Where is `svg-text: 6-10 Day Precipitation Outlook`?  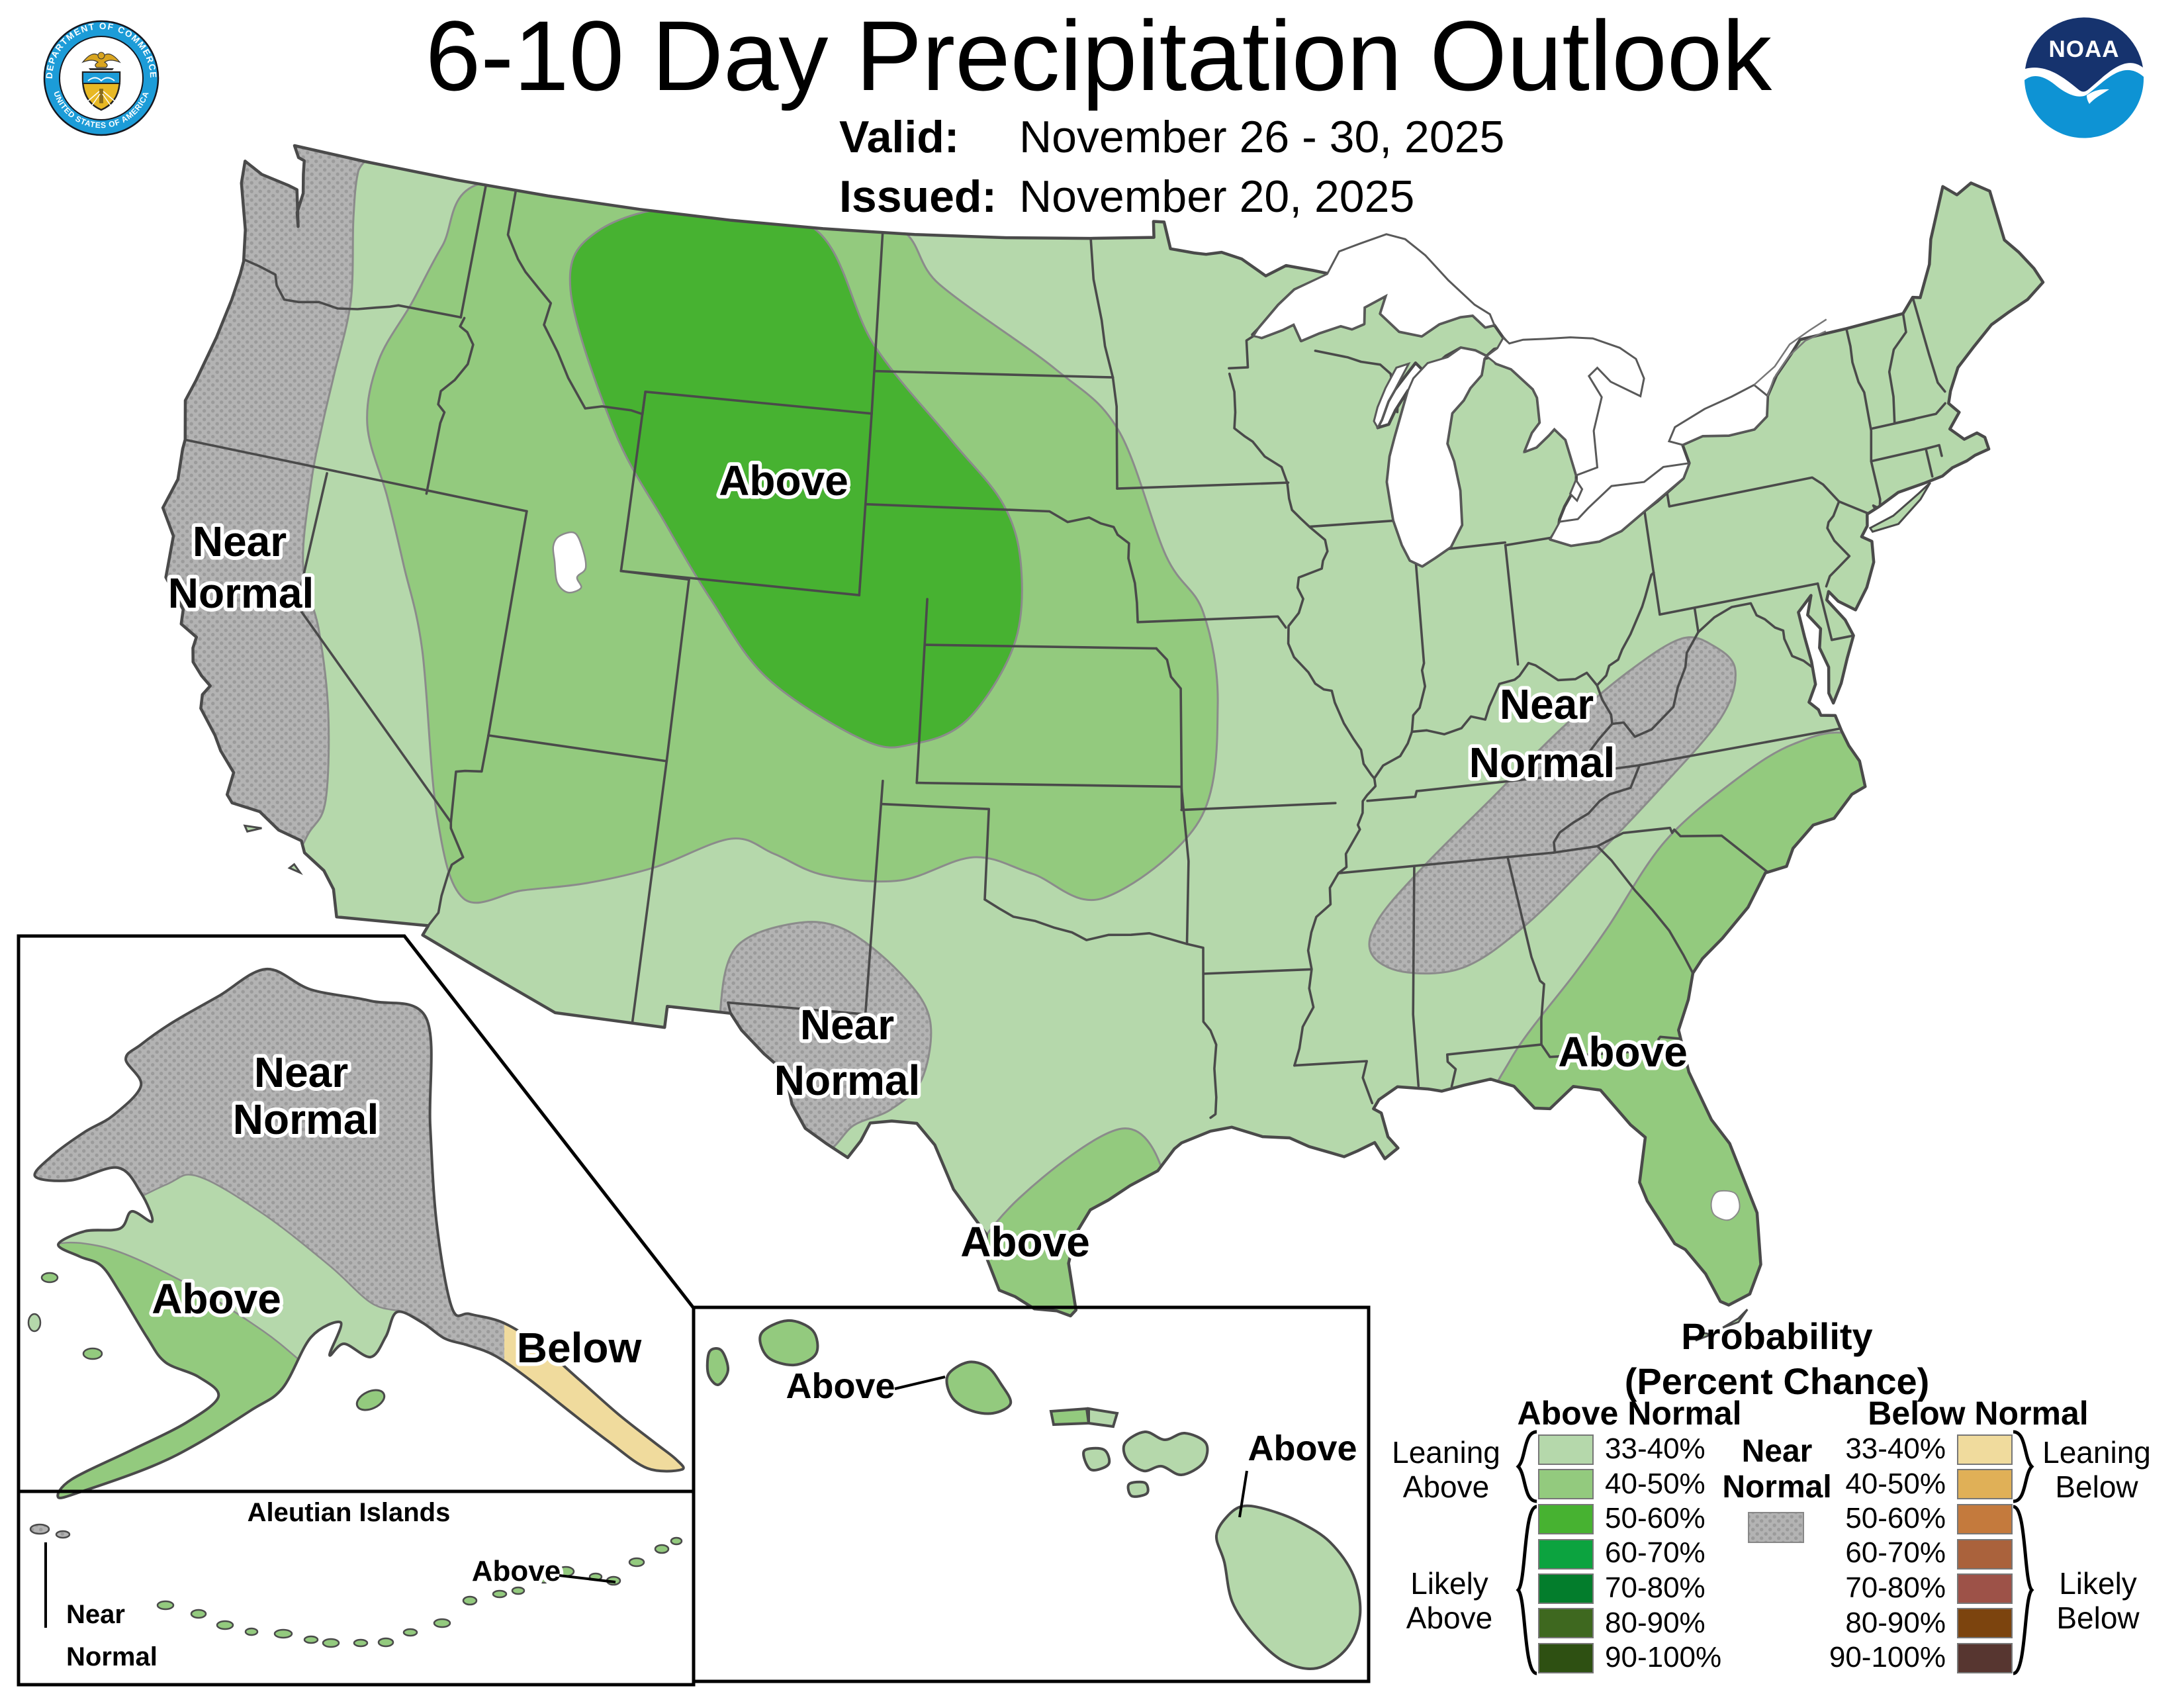
svg-text: 6-10 Day Precipitation Outlook is located at coordinates (1099, 55).